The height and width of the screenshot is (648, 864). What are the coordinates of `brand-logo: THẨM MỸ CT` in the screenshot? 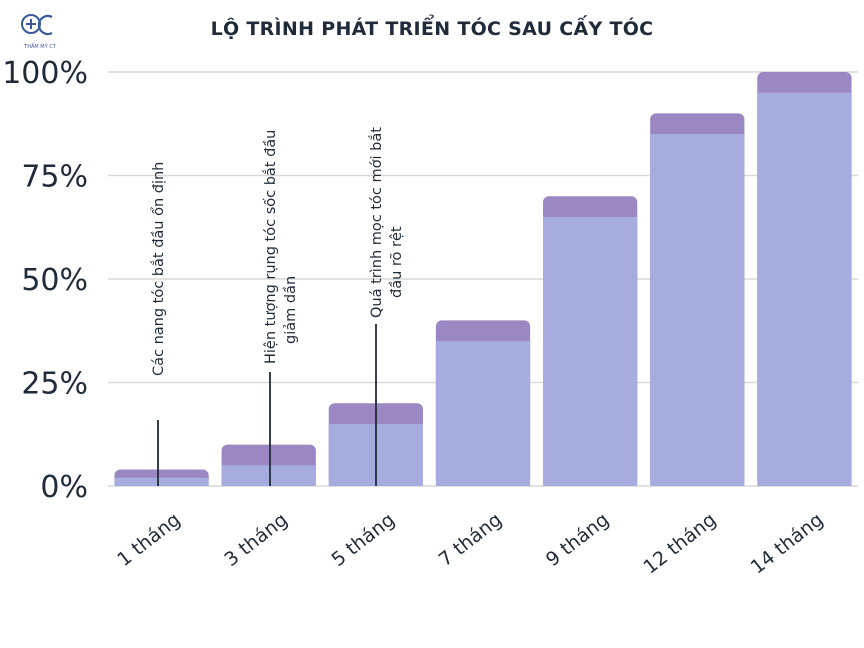 It's located at (40, 29).